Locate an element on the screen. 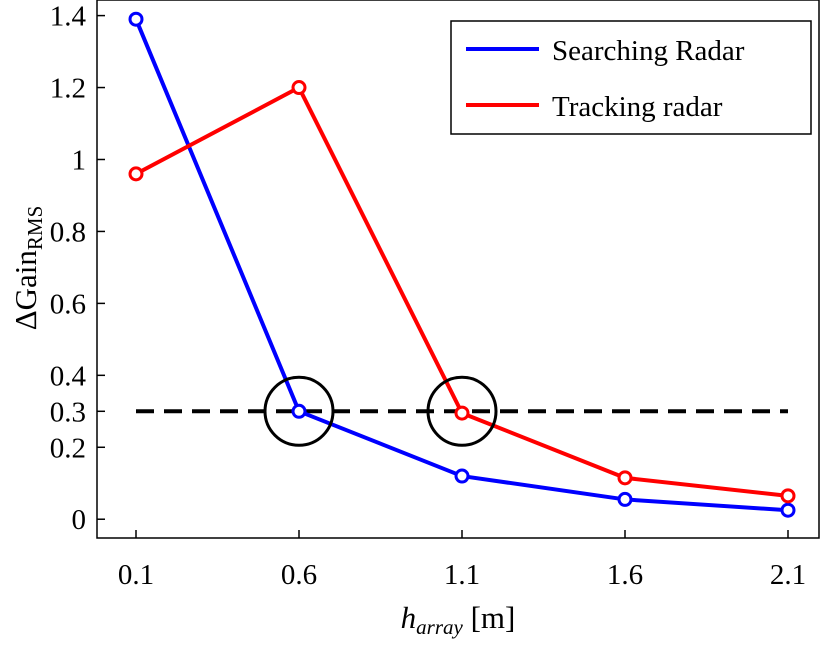 Image resolution: width=827 pixels, height=646 pixels. x-axis-label-unit: [m] is located at coordinates (489, 617).